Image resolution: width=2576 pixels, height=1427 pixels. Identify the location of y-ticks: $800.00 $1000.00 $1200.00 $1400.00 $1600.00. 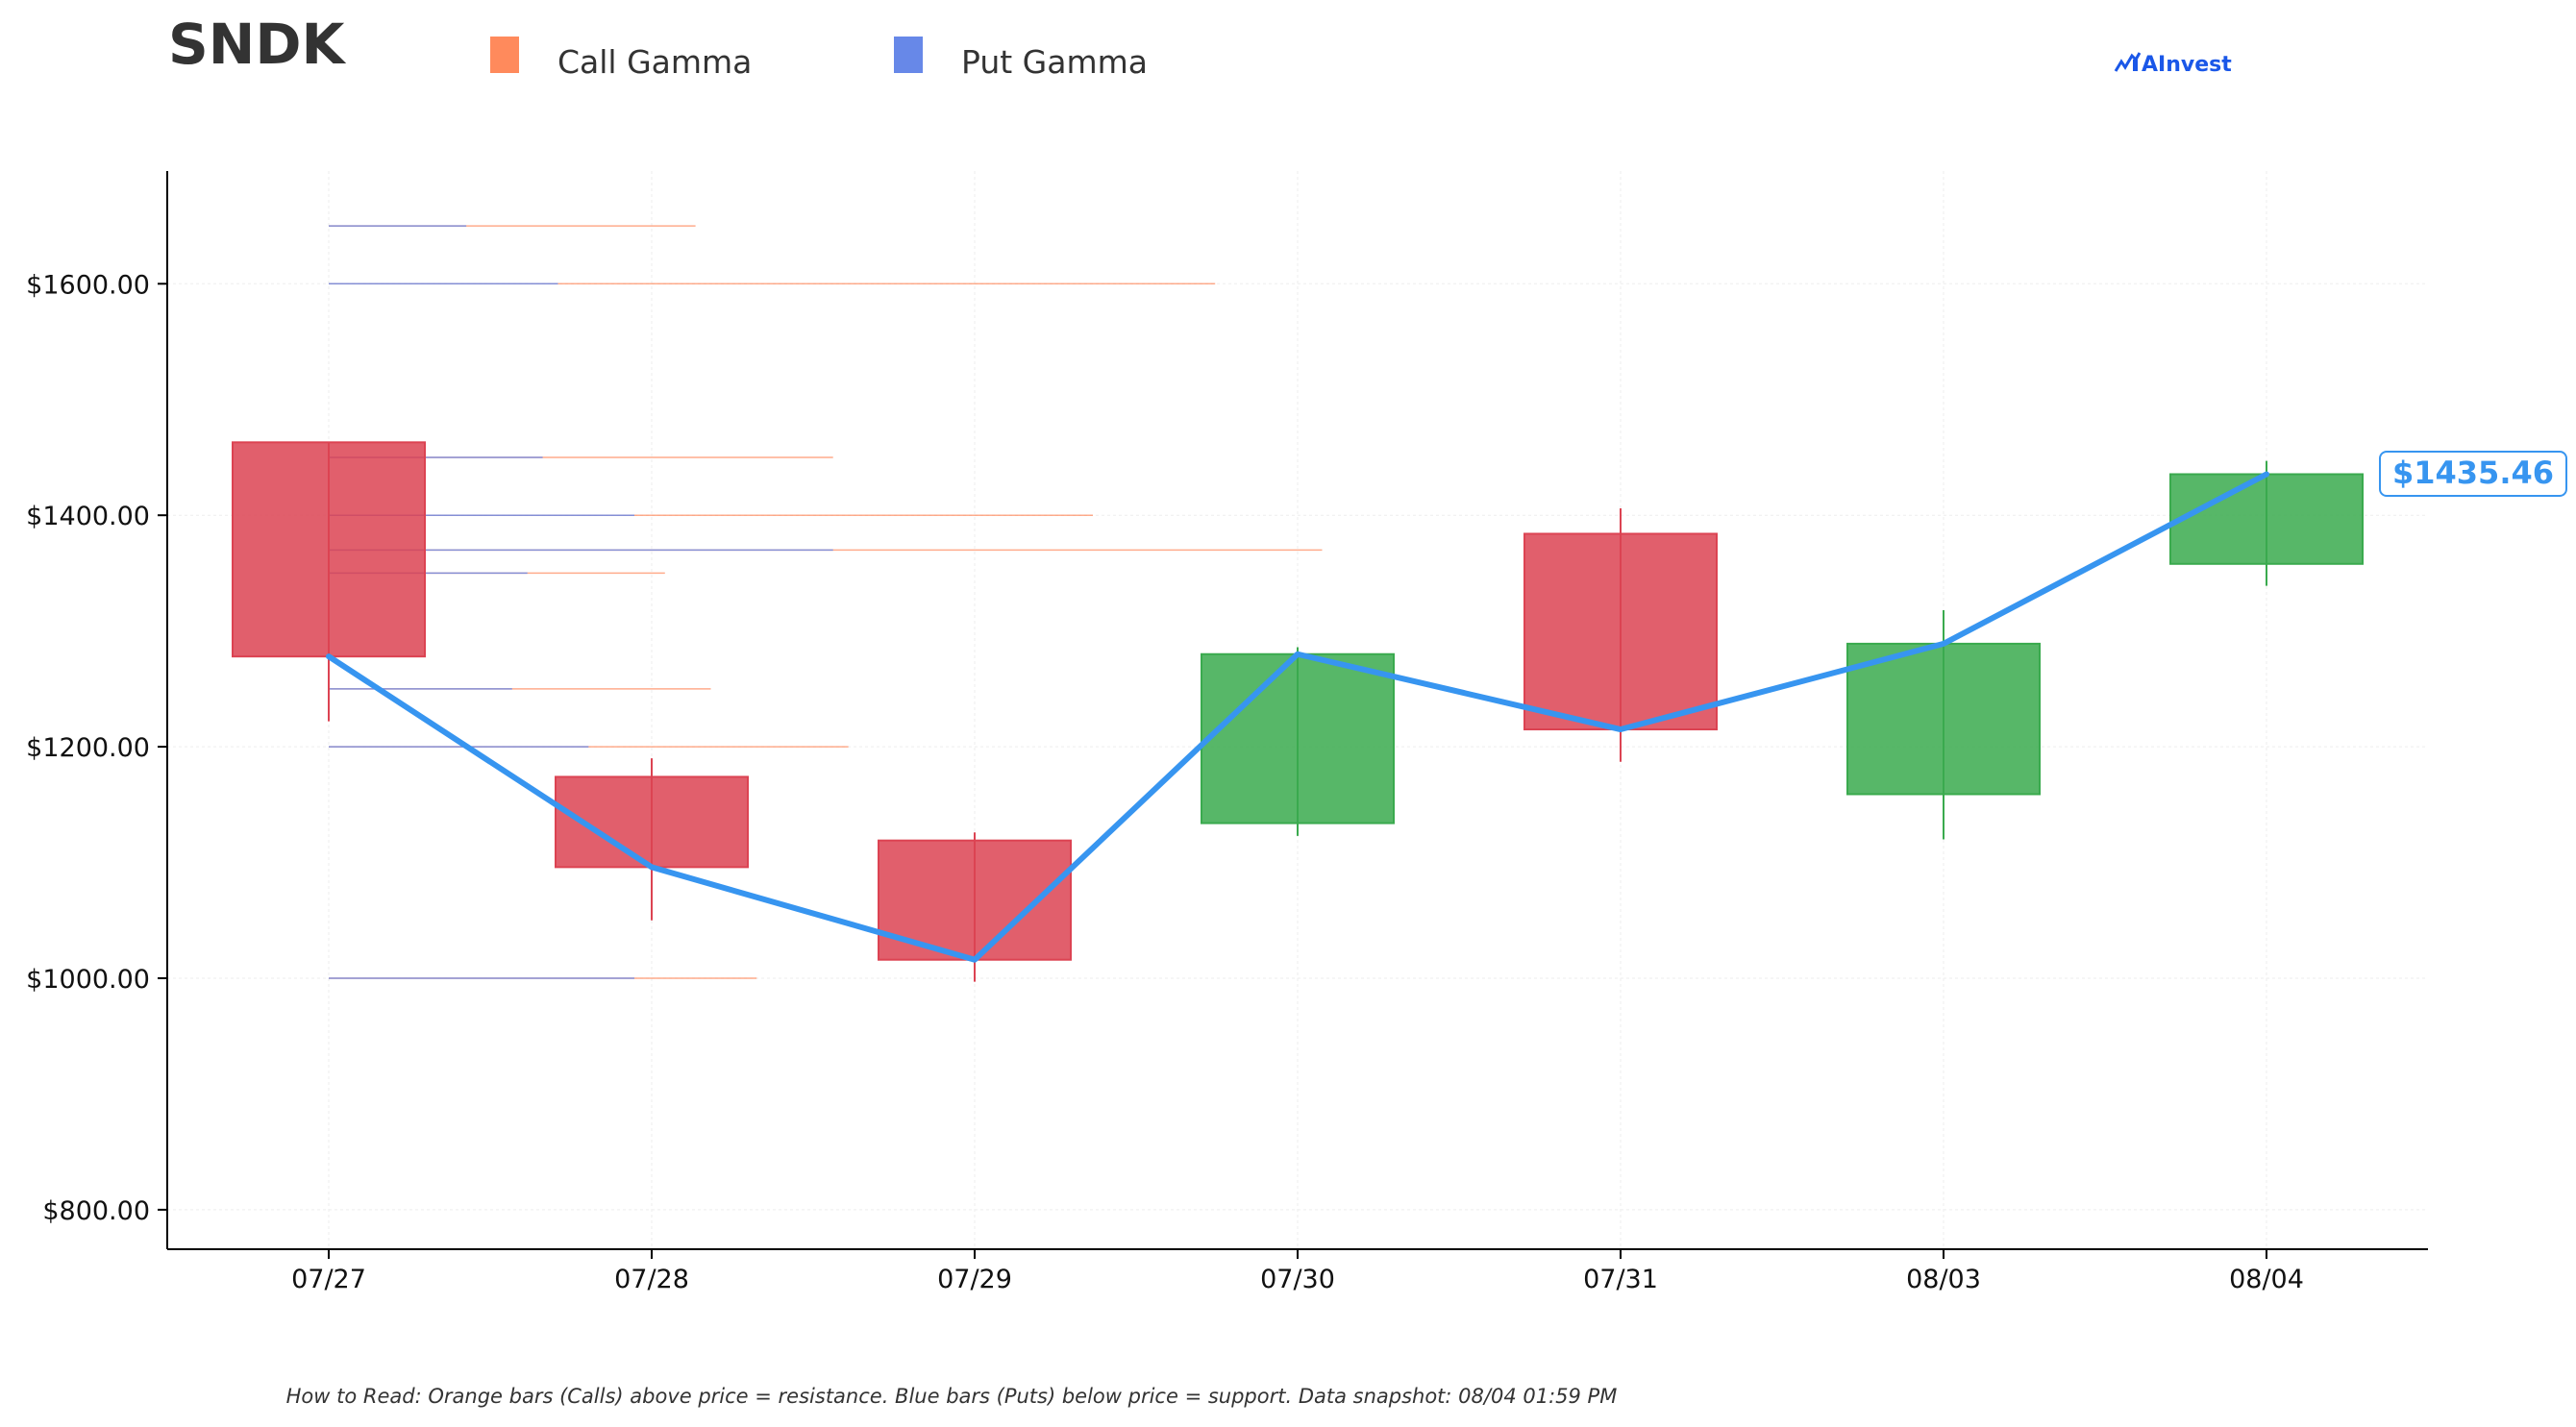
(97, 748).